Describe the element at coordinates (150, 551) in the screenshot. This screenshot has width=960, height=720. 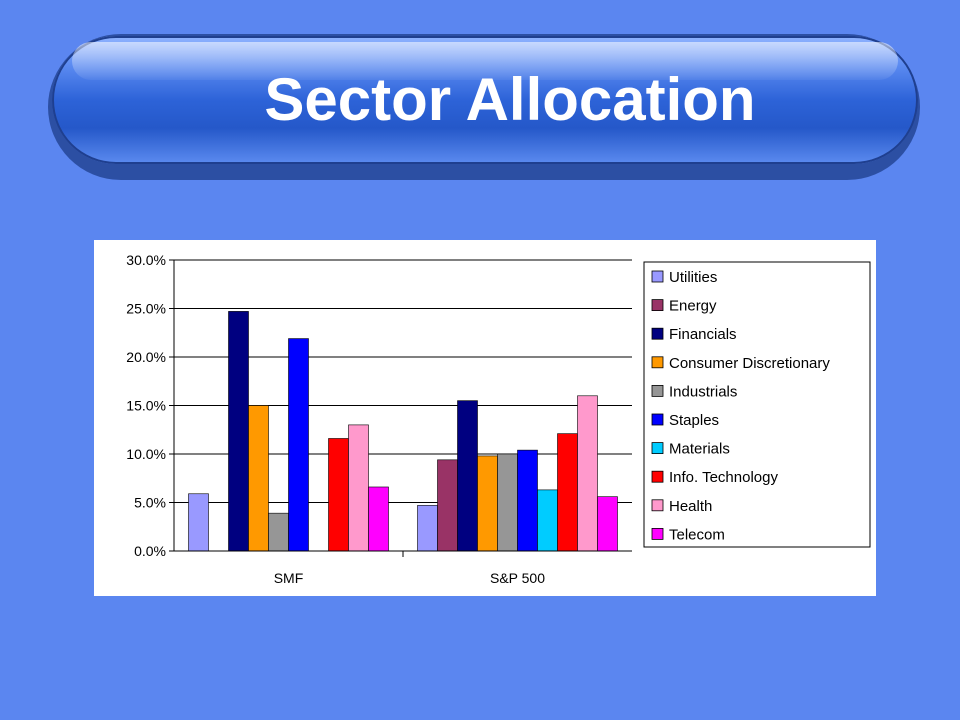
I see `y-tick-label: 0.0%` at that location.